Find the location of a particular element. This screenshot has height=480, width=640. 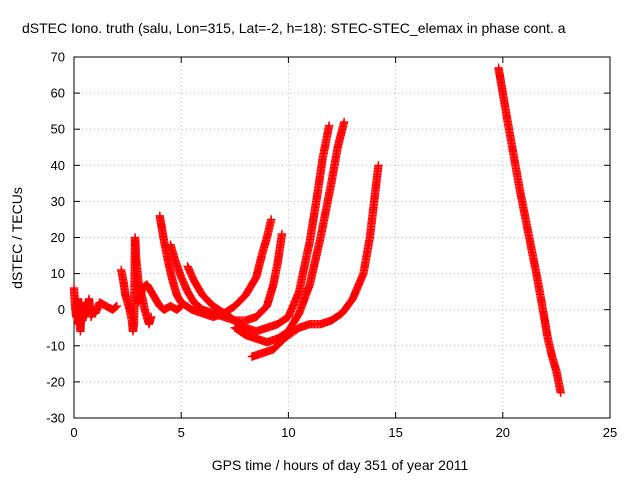

x-tick-label: 20 is located at coordinates (503, 432).